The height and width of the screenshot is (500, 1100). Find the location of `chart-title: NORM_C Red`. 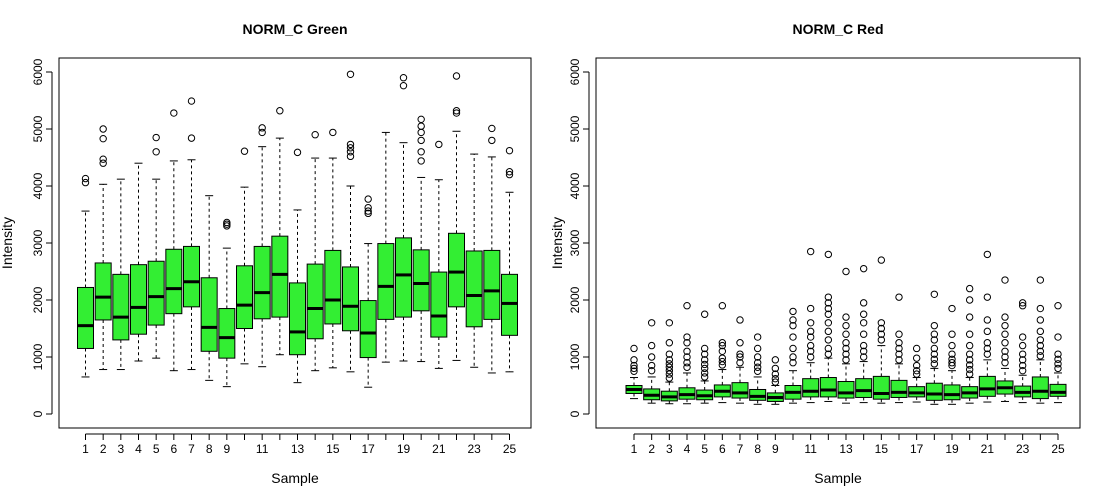

chart-title: NORM_C Red is located at coordinates (837, 29).